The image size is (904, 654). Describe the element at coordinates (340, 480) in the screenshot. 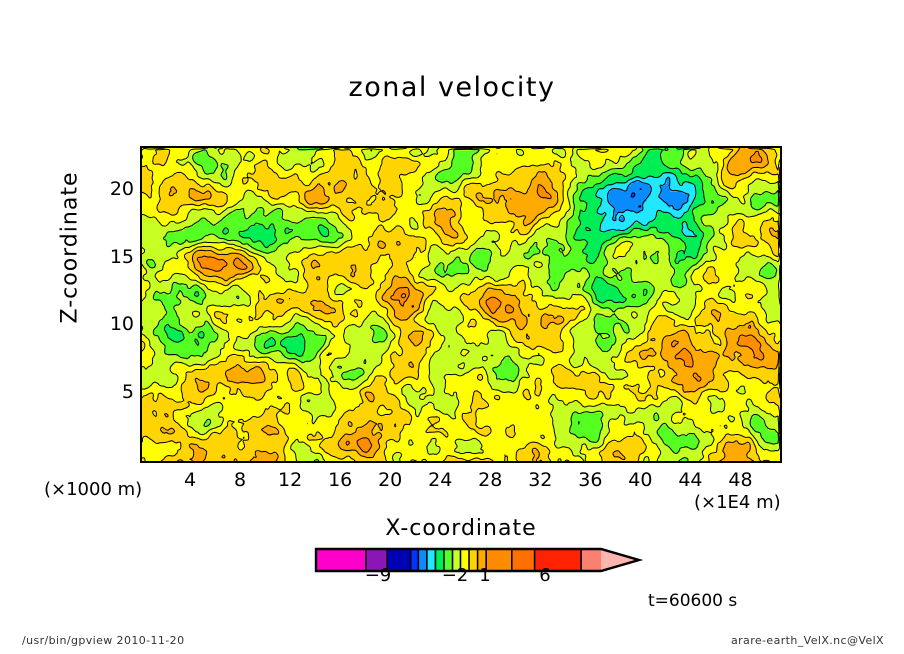

I see `x-tick-label: 16` at that location.